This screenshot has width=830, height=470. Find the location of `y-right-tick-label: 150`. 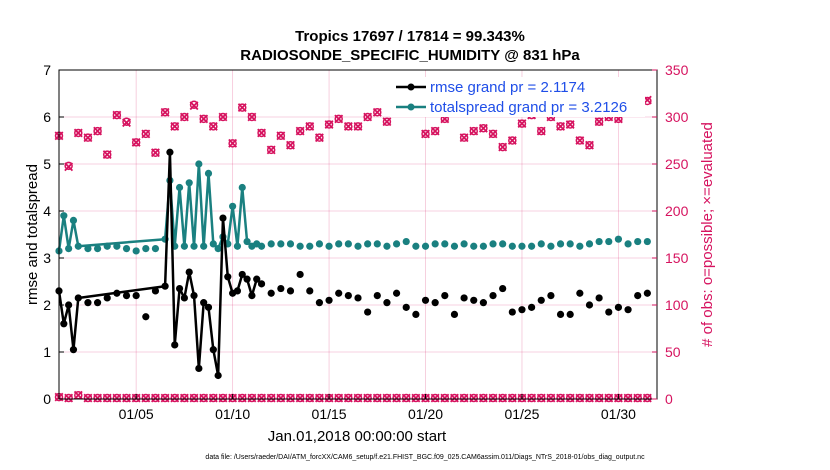

y-right-tick-label: 150 is located at coordinates (677, 258).